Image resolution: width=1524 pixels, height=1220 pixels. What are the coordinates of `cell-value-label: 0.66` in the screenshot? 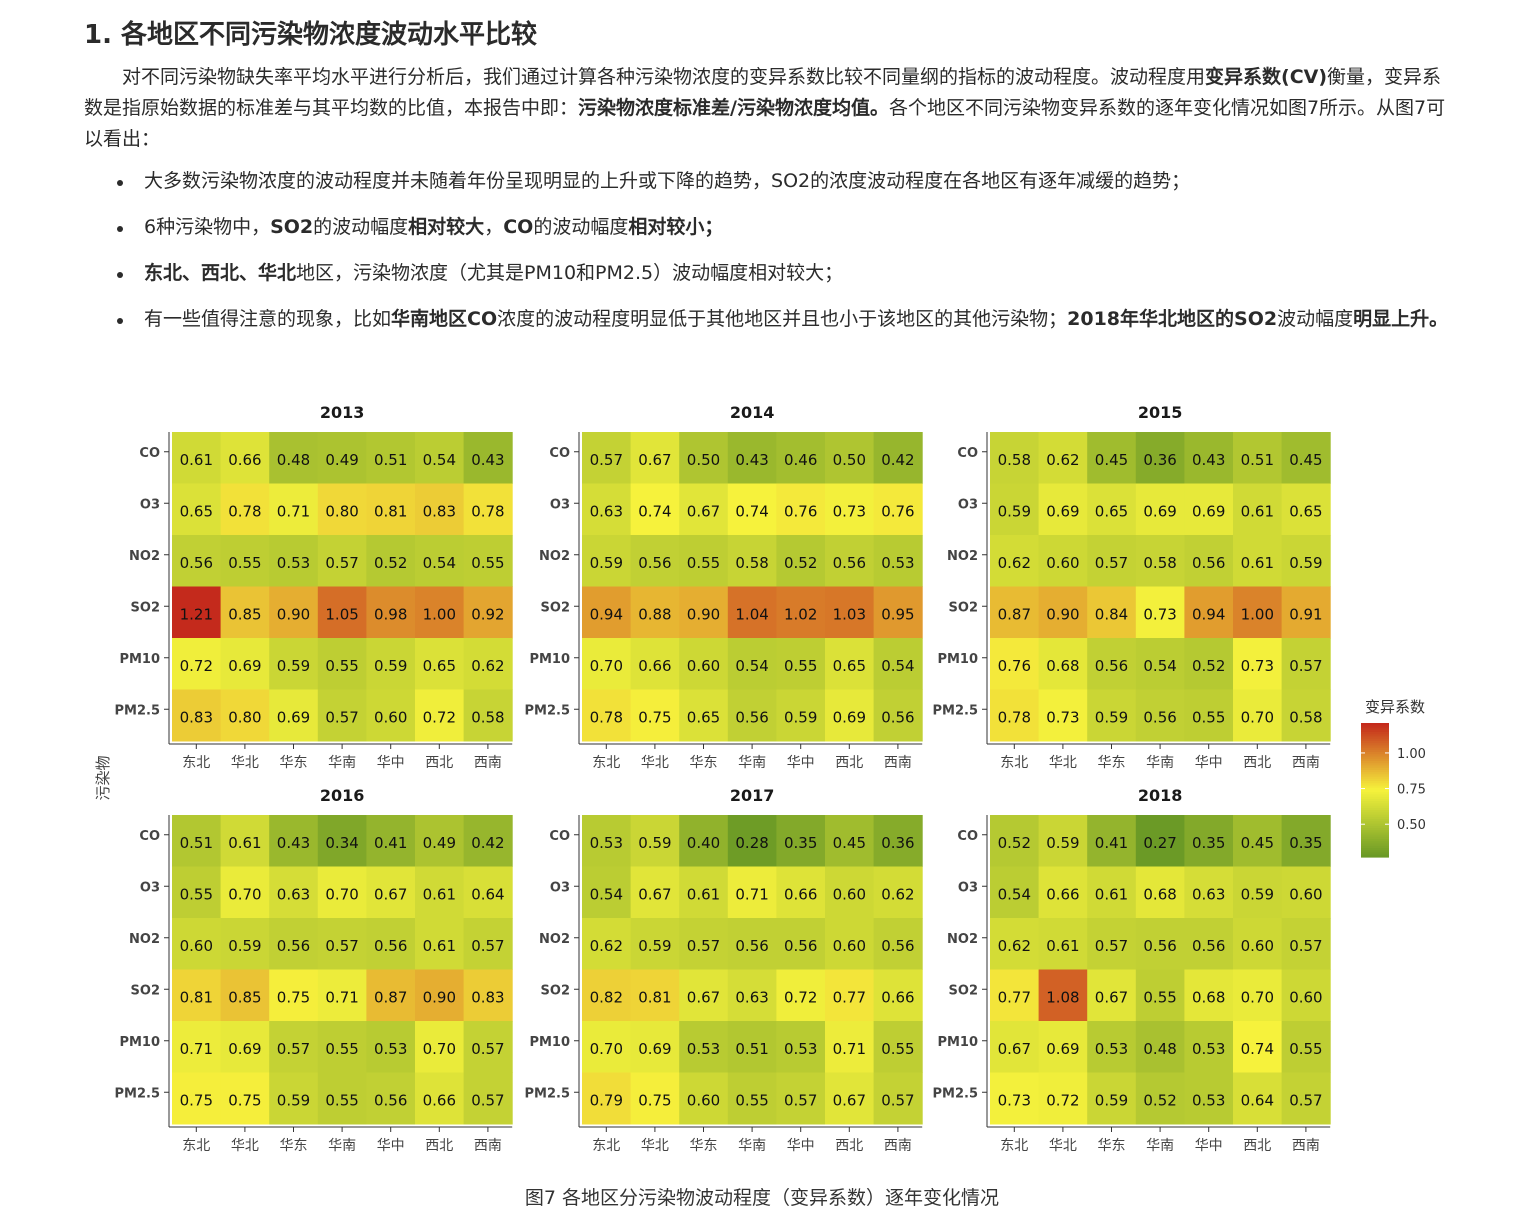 It's located at (244, 460).